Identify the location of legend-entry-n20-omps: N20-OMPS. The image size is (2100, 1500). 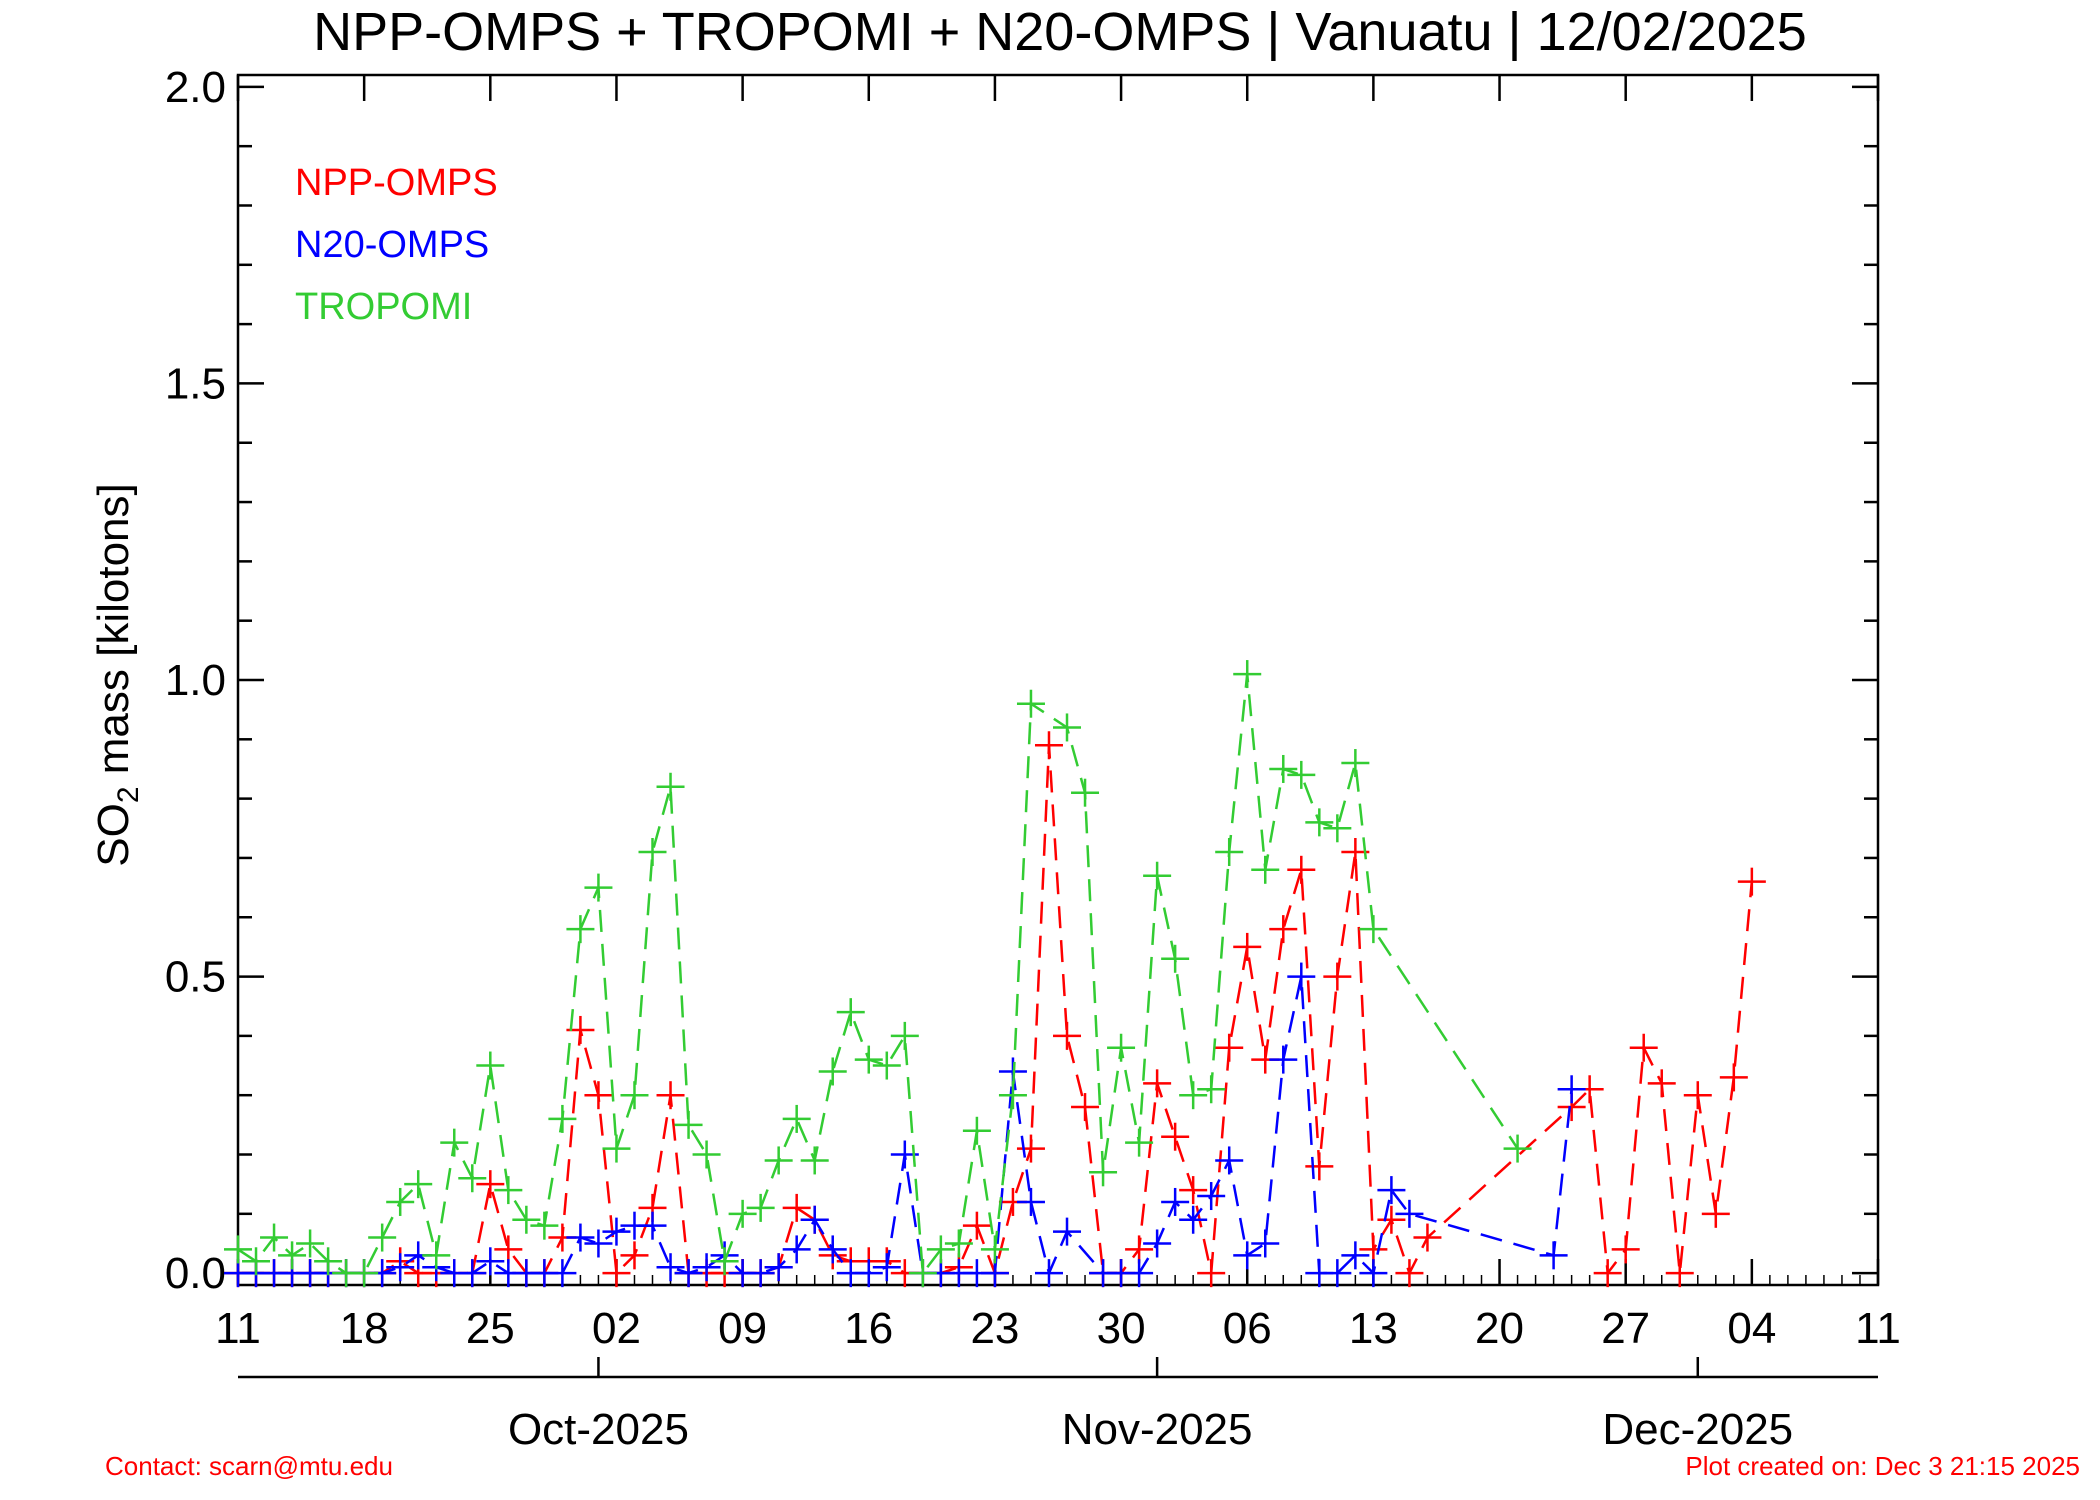
(392, 245).